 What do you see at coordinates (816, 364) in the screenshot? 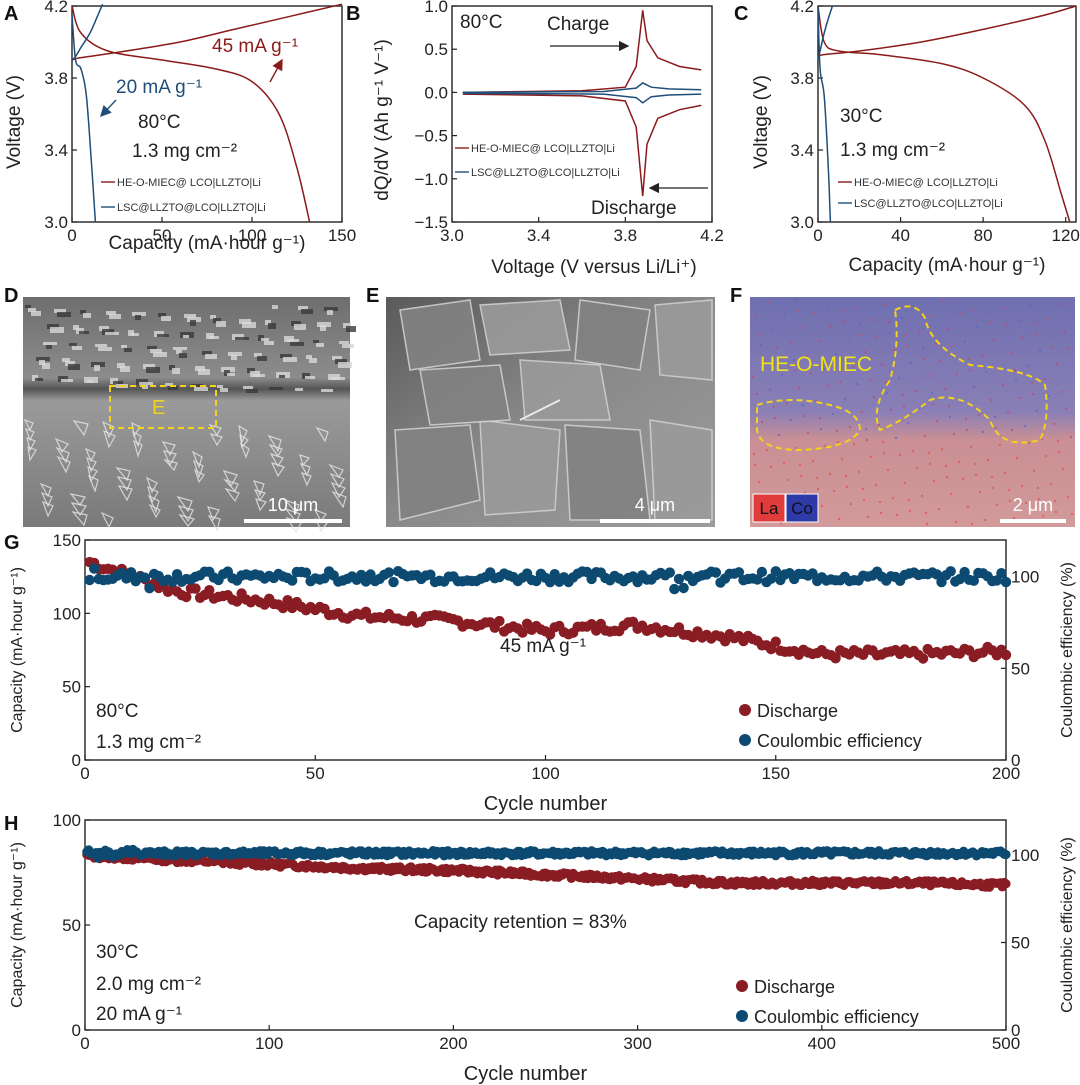
I see `region-label: HE-O-MIEC` at bounding box center [816, 364].